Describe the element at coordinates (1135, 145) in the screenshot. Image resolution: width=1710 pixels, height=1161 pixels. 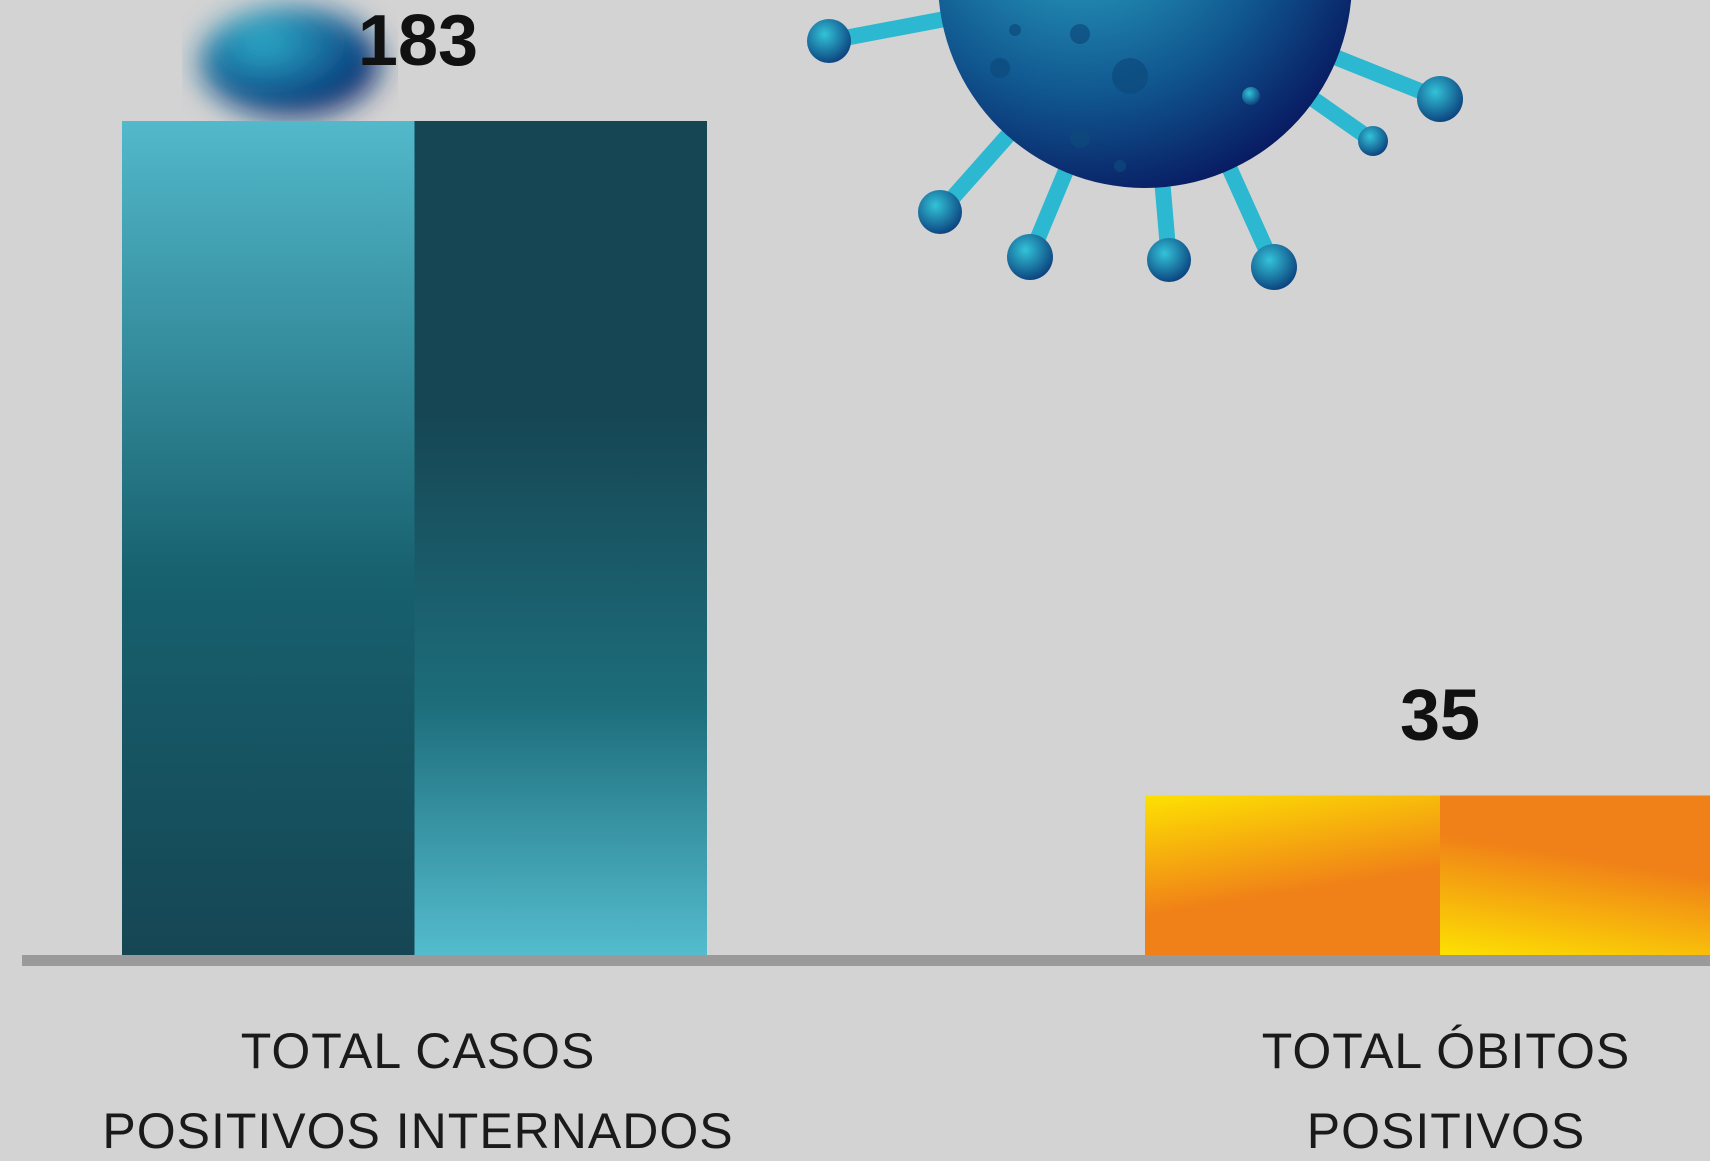
I see `virus-illustration` at that location.